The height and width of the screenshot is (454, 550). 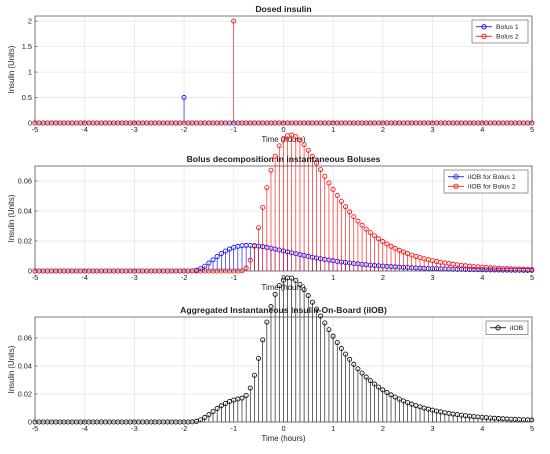 I want to click on y-tick-label: 0.02, so click(x=25, y=241).